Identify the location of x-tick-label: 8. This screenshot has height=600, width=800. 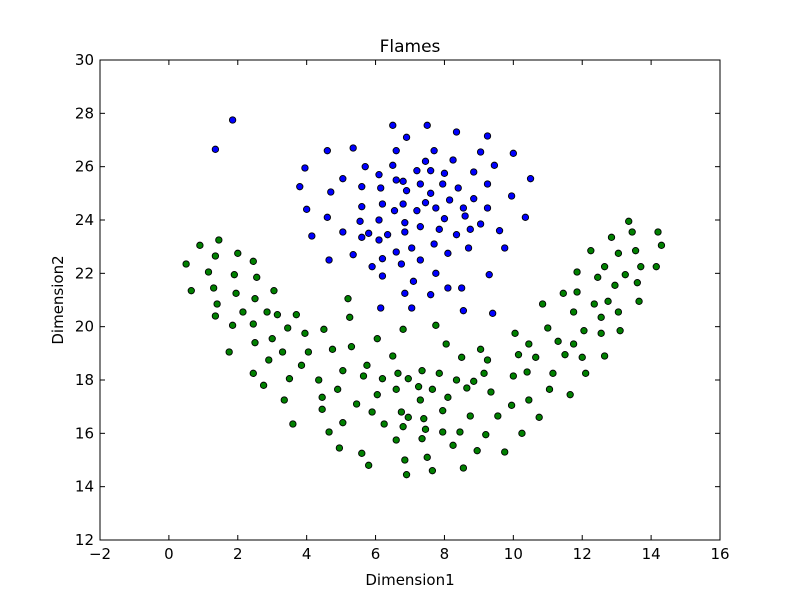
(445, 554).